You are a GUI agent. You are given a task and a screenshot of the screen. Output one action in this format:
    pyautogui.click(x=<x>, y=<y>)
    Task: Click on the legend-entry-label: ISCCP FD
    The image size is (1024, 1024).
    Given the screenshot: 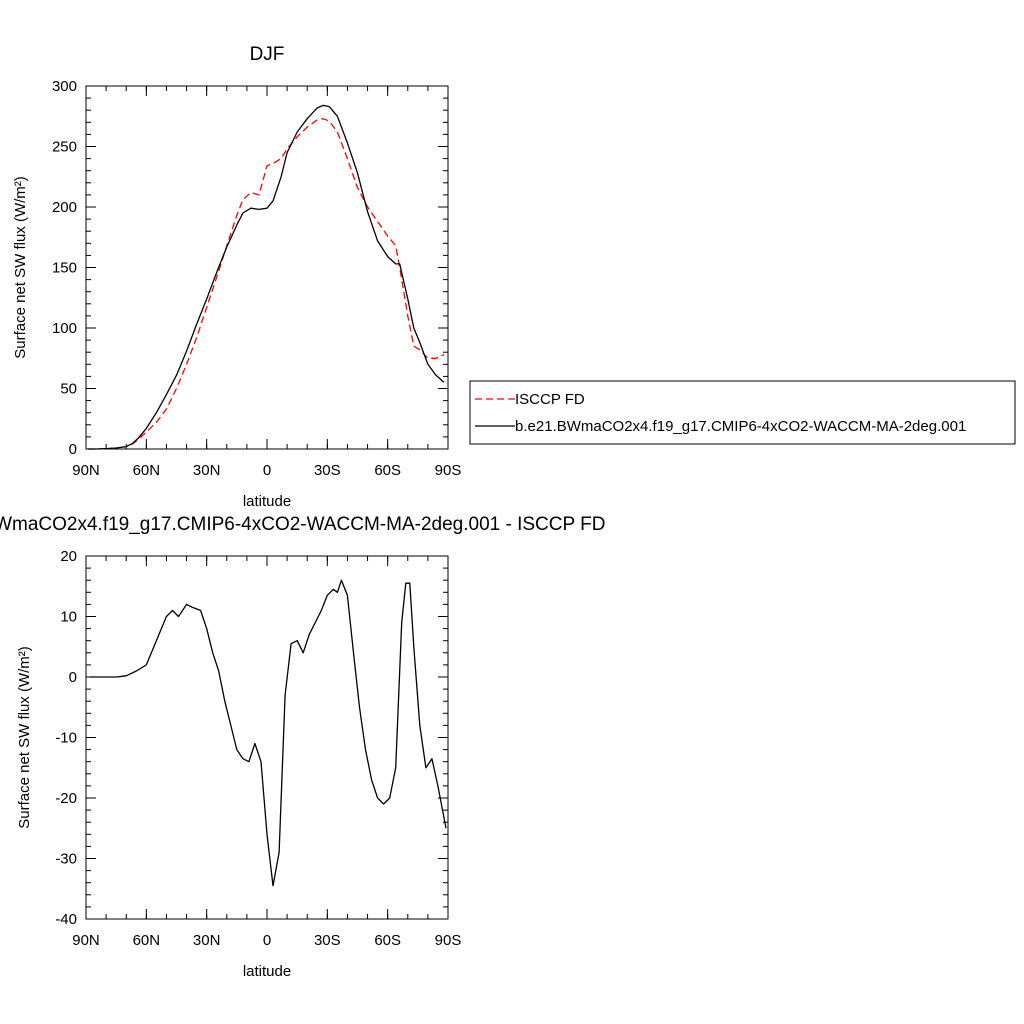 What is the action you would take?
    pyautogui.click(x=550, y=399)
    